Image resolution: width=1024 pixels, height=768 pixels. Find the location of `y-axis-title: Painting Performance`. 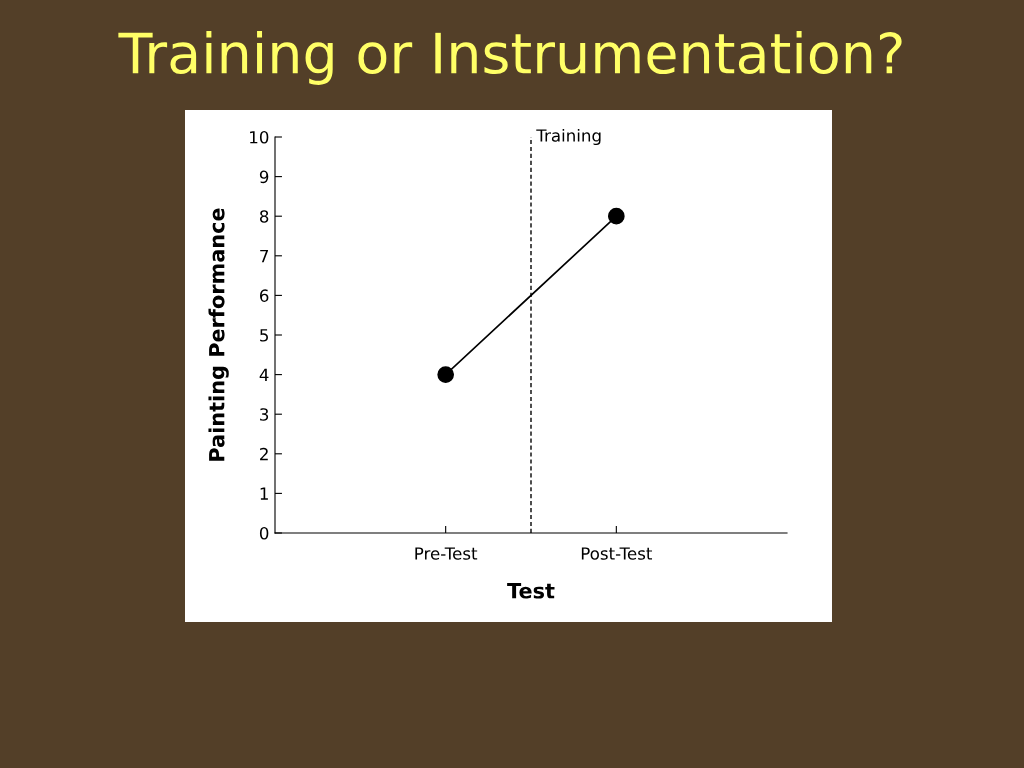

y-axis-title: Painting Performance is located at coordinates (218, 334).